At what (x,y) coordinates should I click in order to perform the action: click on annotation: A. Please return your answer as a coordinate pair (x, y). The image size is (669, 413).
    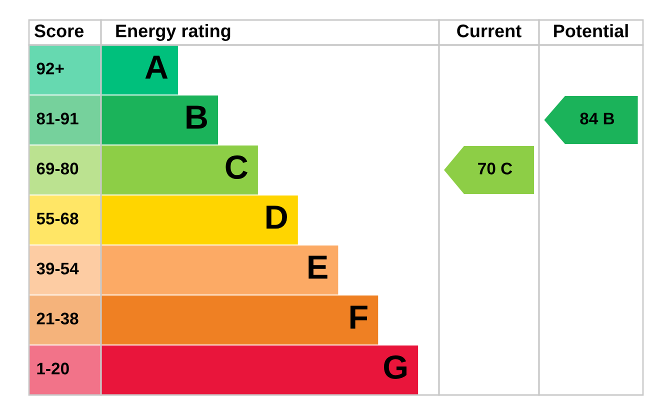
    Looking at the image, I should click on (156, 67).